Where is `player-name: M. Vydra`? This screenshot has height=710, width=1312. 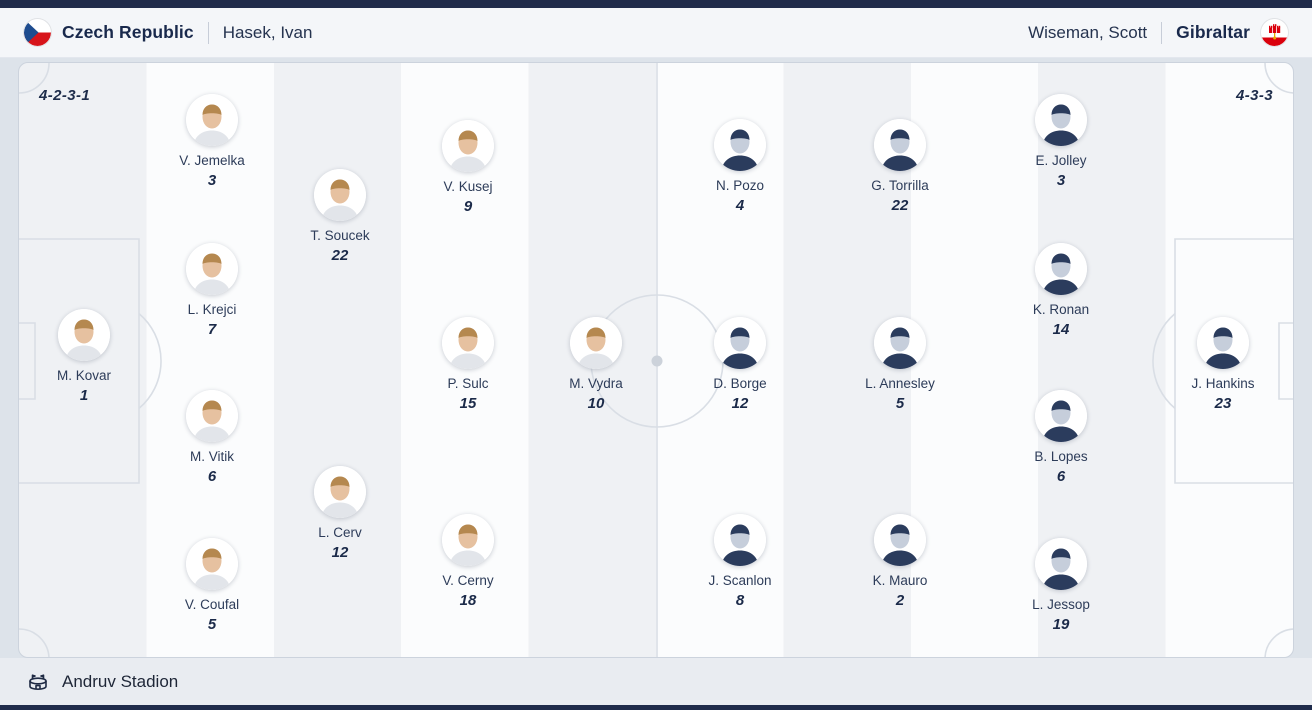
player-name: M. Vydra is located at coordinates (596, 383).